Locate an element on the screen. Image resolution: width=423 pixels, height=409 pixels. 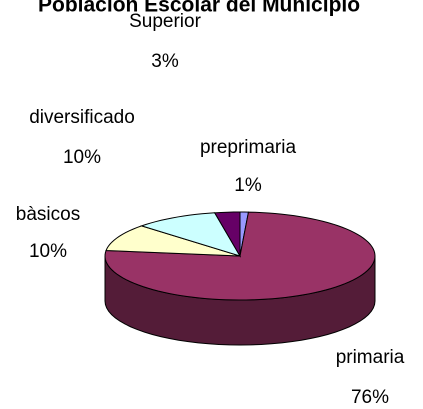
slice-value: 3% is located at coordinates (165, 61).